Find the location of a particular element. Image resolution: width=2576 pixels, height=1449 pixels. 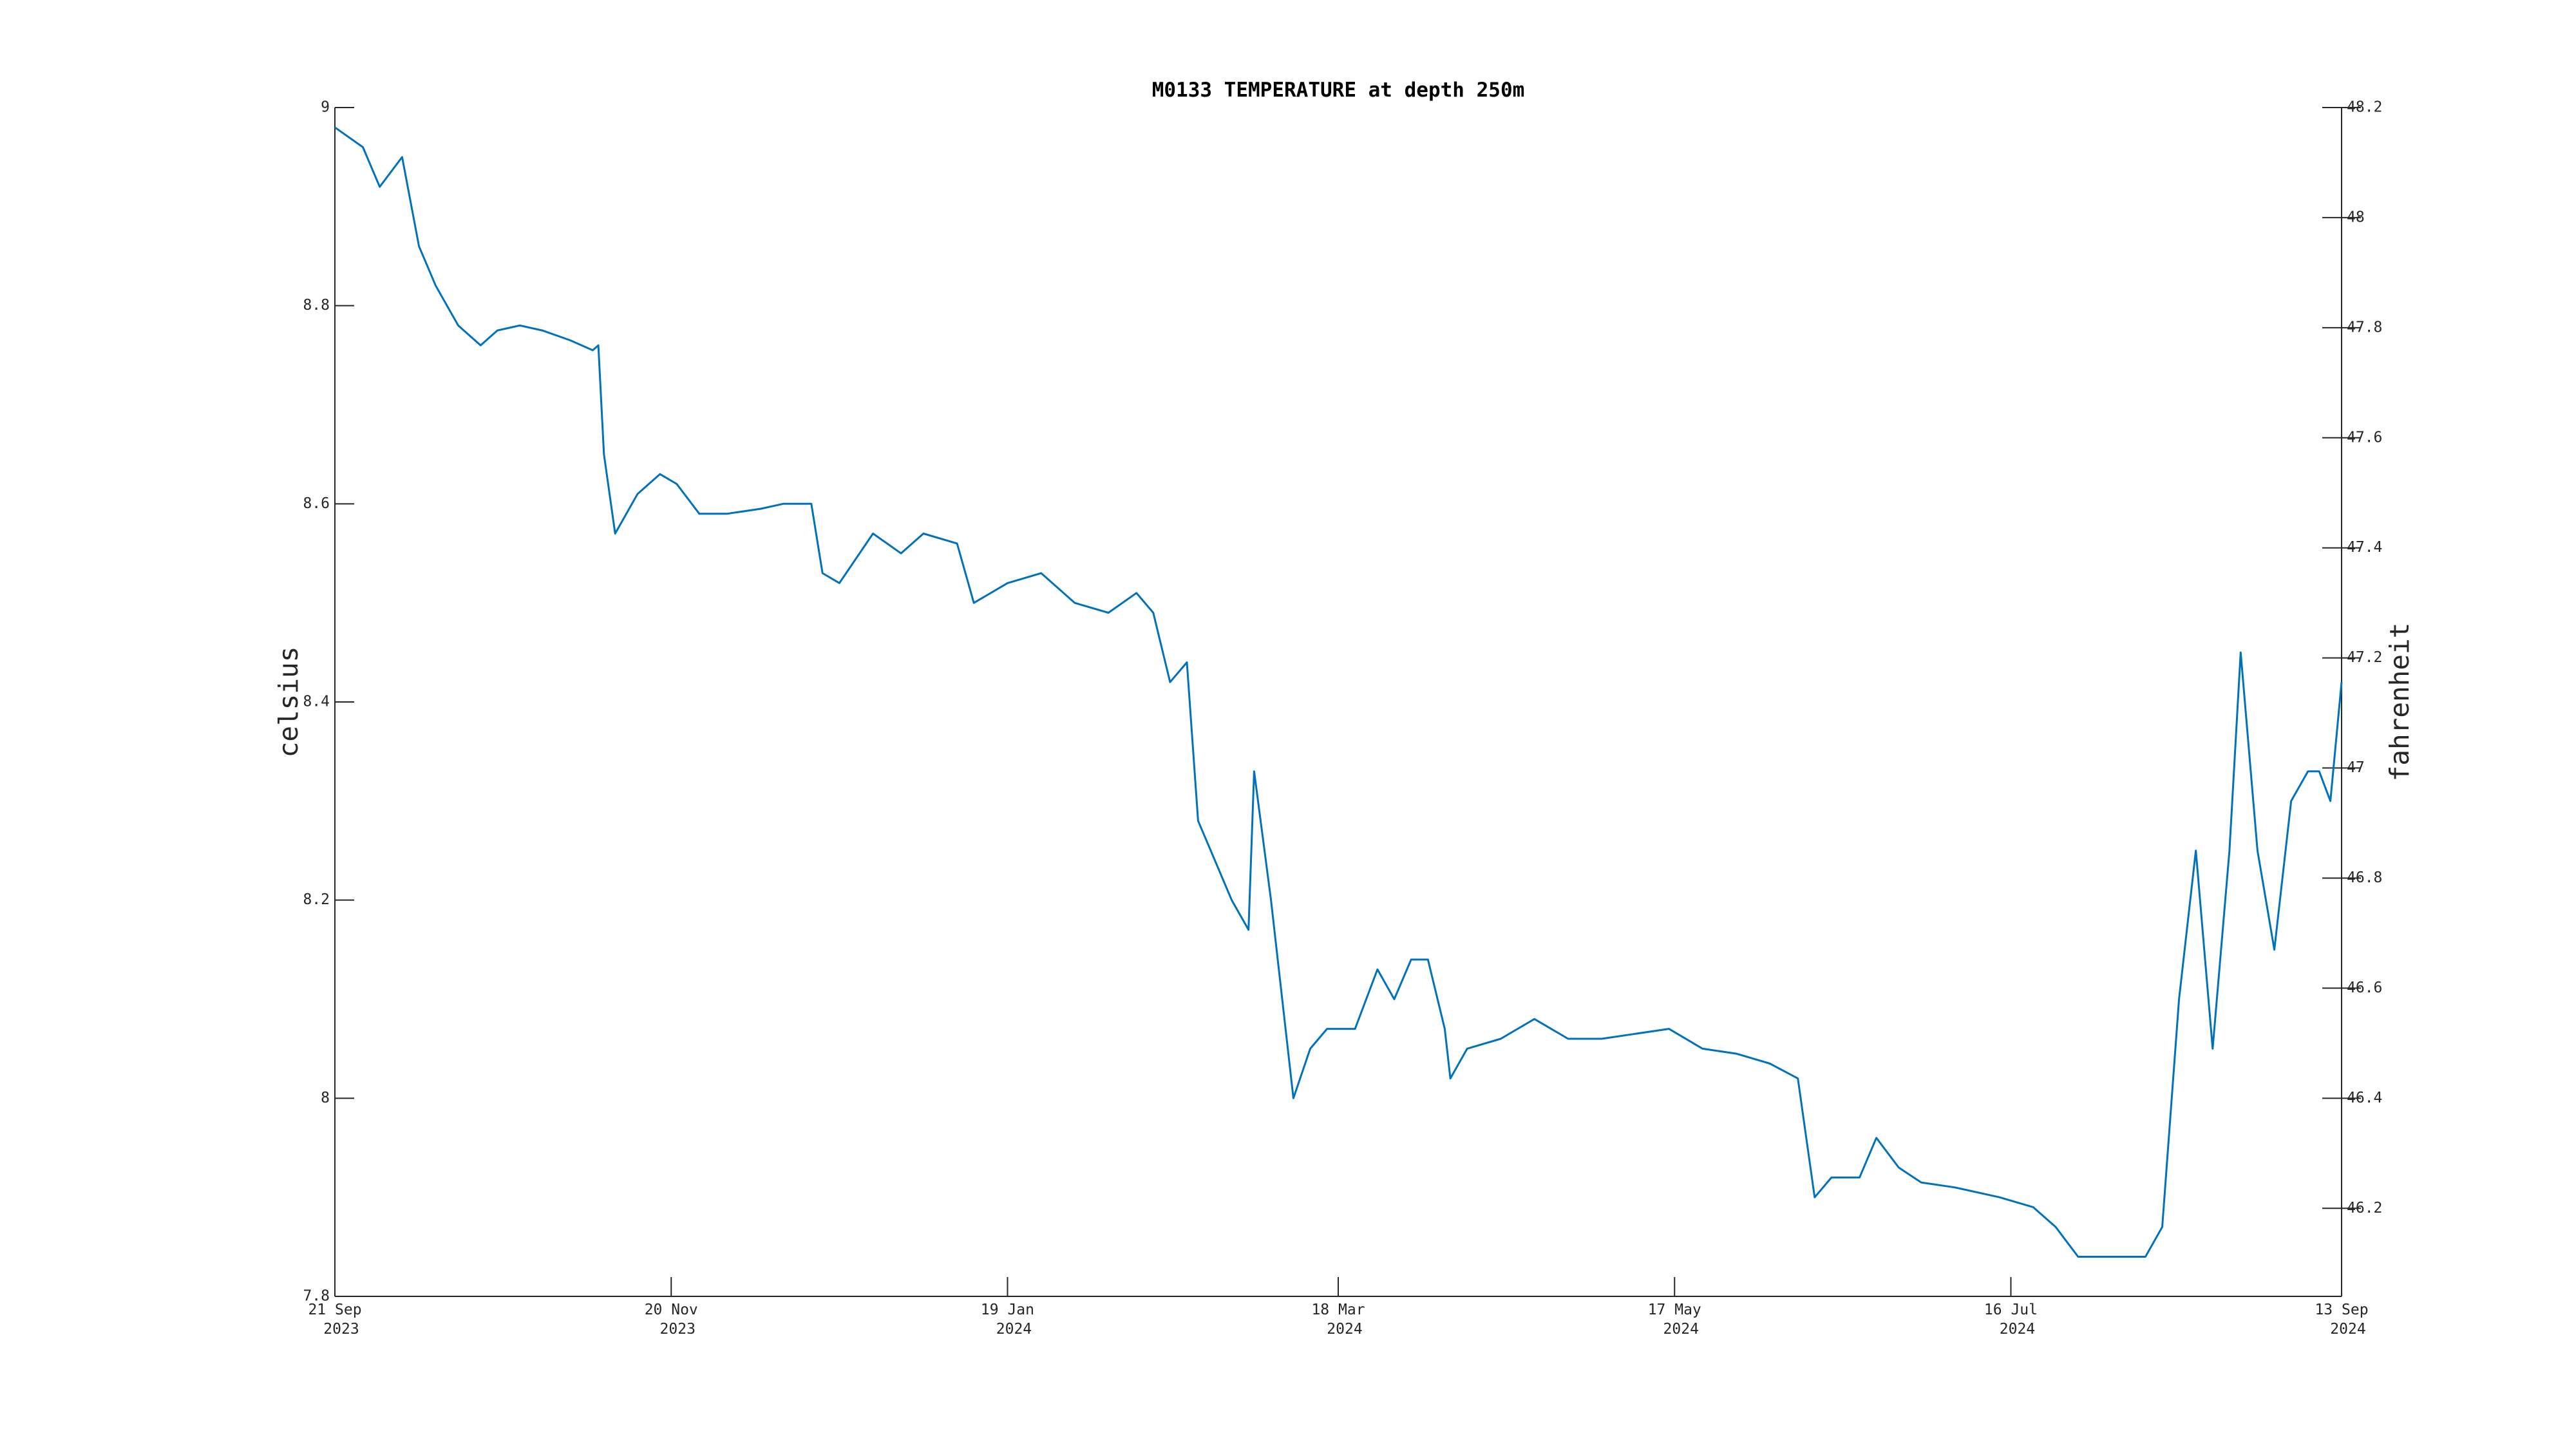

y2-tick-label: 46.2 is located at coordinates (2364, 1208).